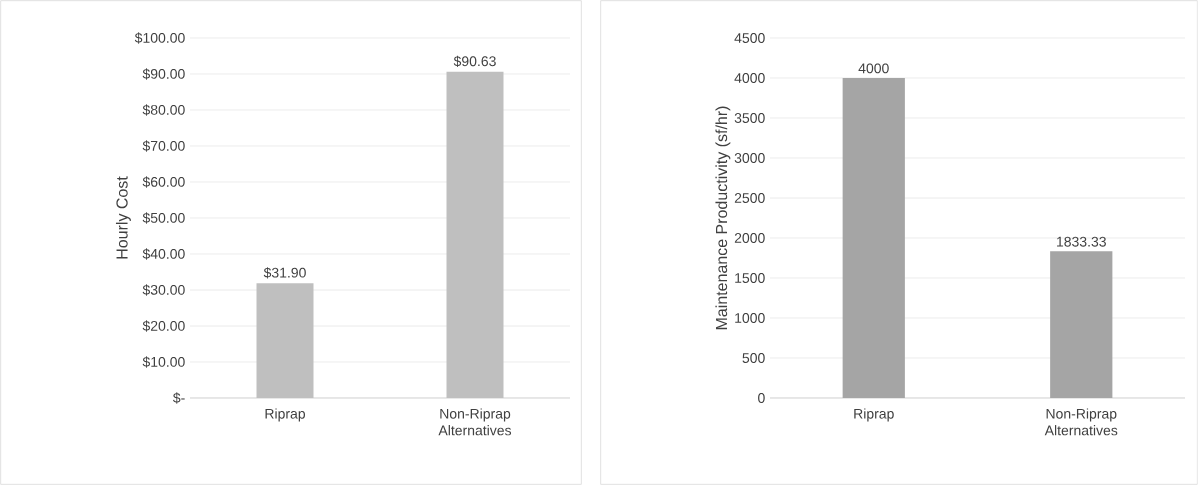 The image size is (1198, 485). What do you see at coordinates (123, 217) in the screenshot?
I see `y-axis-title: Hourly Cost` at bounding box center [123, 217].